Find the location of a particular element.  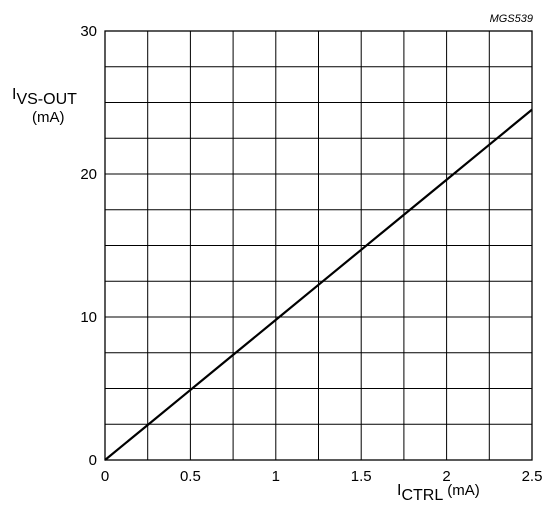

x-tick-label: 2 is located at coordinates (446, 476).